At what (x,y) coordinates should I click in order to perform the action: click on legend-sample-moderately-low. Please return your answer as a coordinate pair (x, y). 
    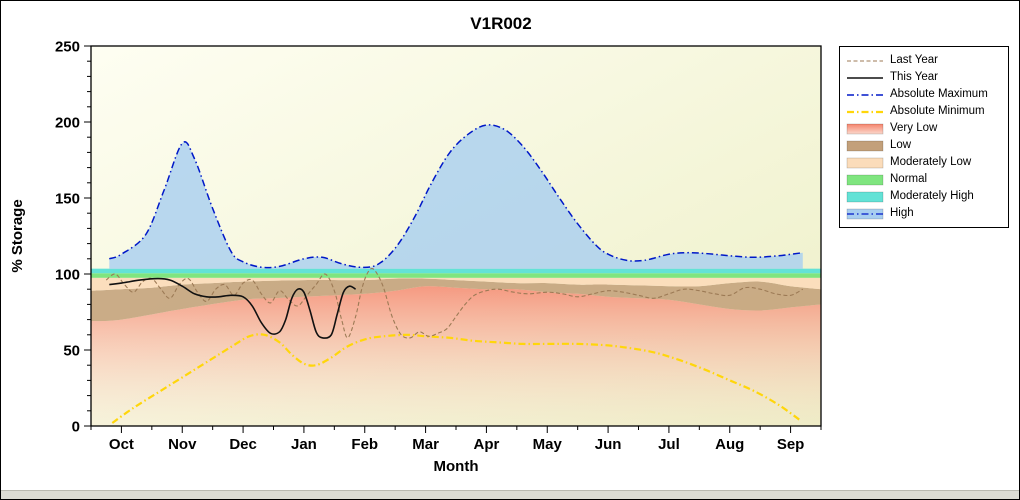
    Looking at the image, I should click on (865, 162).